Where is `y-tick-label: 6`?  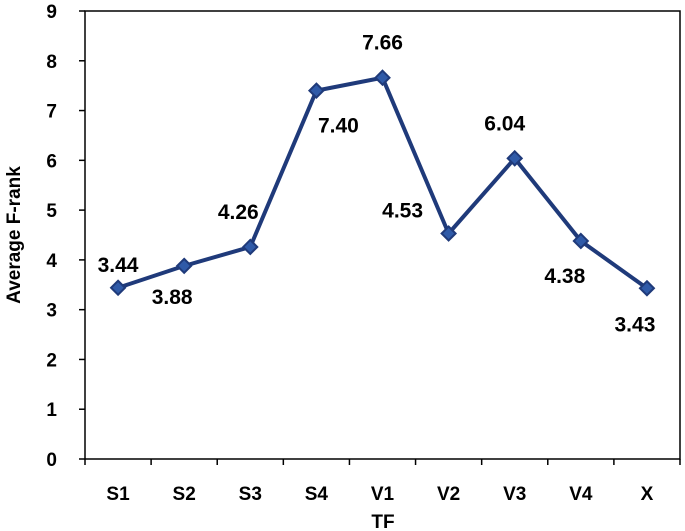 y-tick-label: 6 is located at coordinates (51, 161).